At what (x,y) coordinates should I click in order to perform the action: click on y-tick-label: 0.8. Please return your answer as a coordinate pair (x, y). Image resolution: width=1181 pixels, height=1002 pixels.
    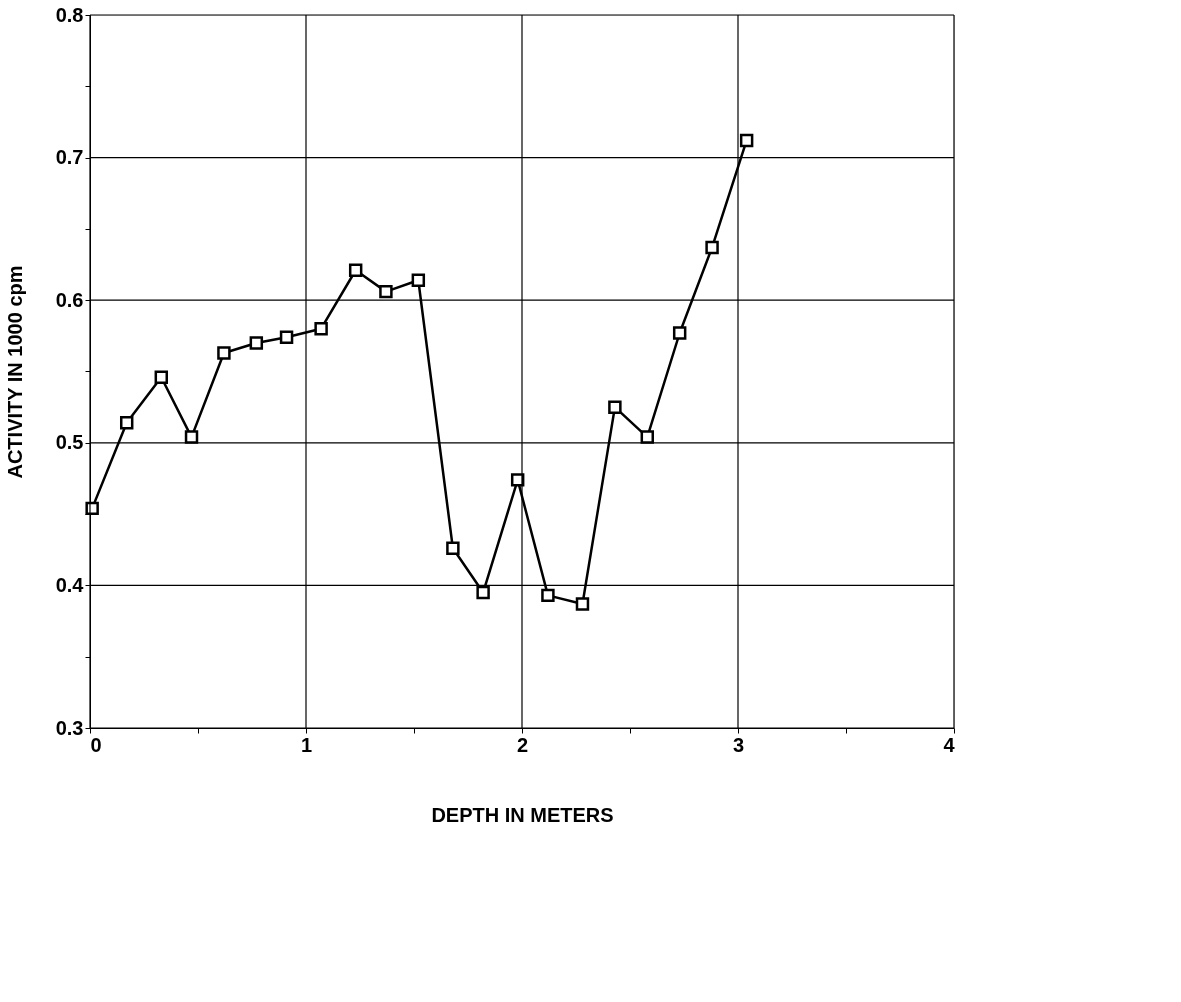
    Looking at the image, I should click on (69, 14).